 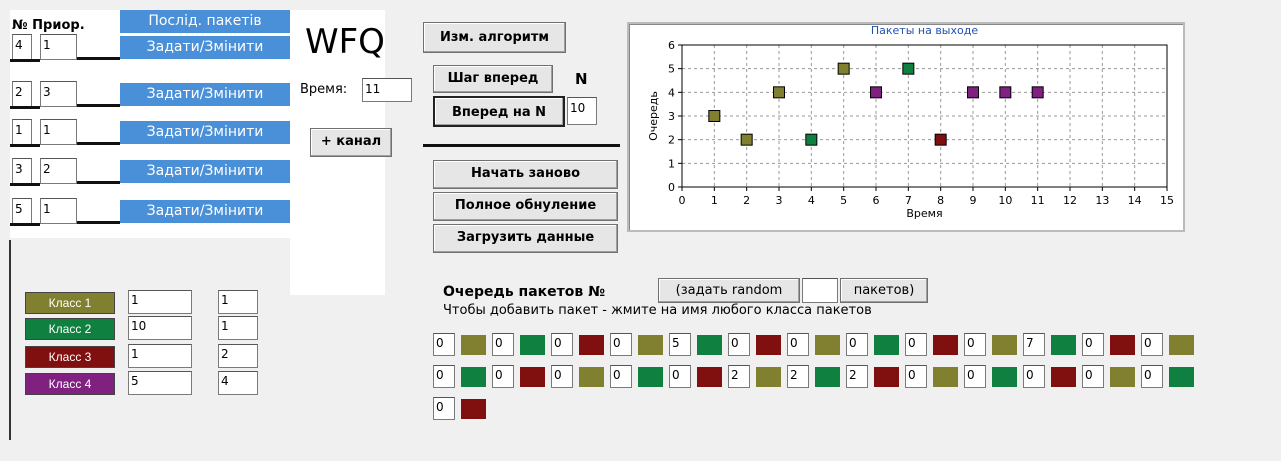 What do you see at coordinates (205, 21) in the screenshot?
I see `sequence-button: Послід. пакетів` at bounding box center [205, 21].